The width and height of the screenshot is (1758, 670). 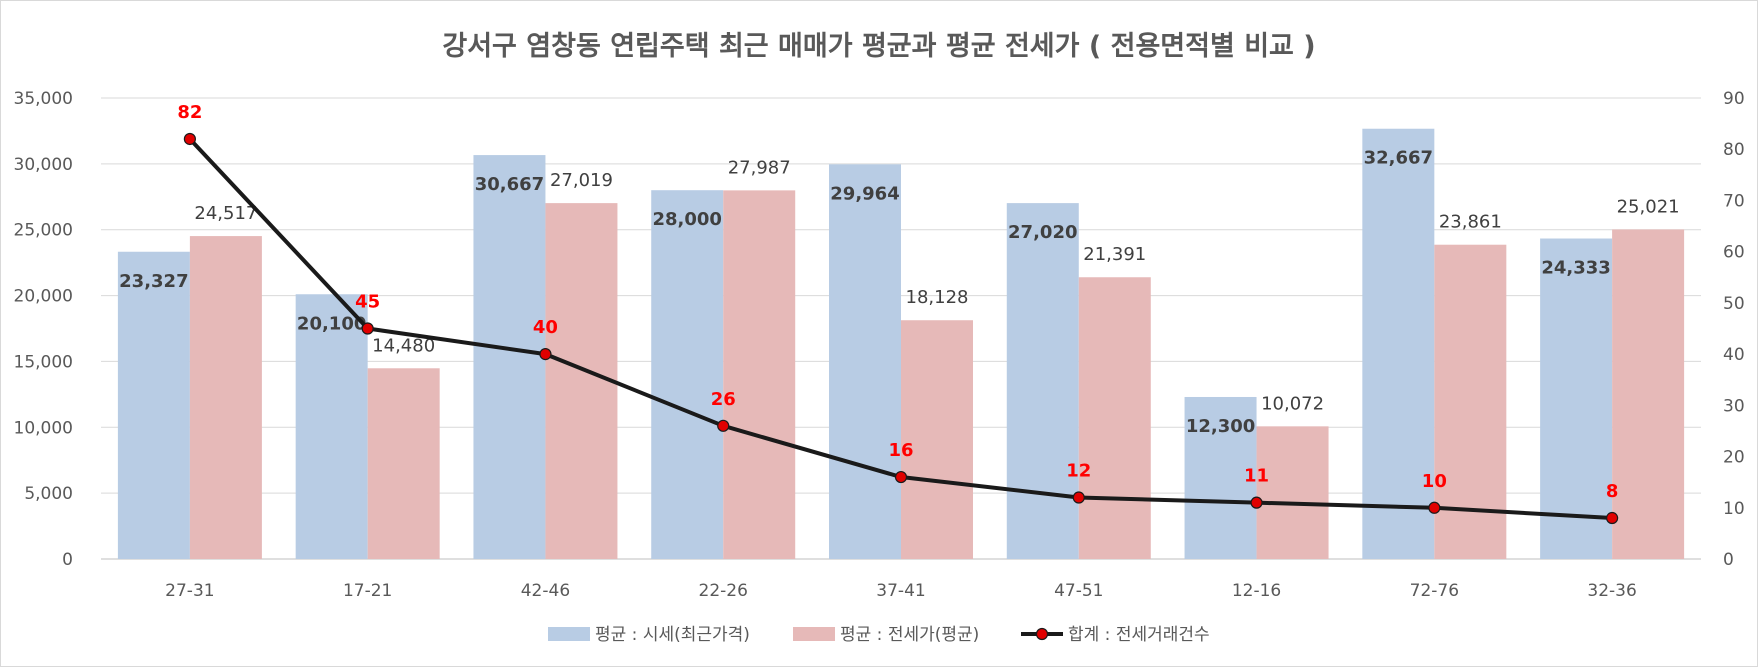 I want to click on x-tick-label: 37-41, so click(x=900, y=591).